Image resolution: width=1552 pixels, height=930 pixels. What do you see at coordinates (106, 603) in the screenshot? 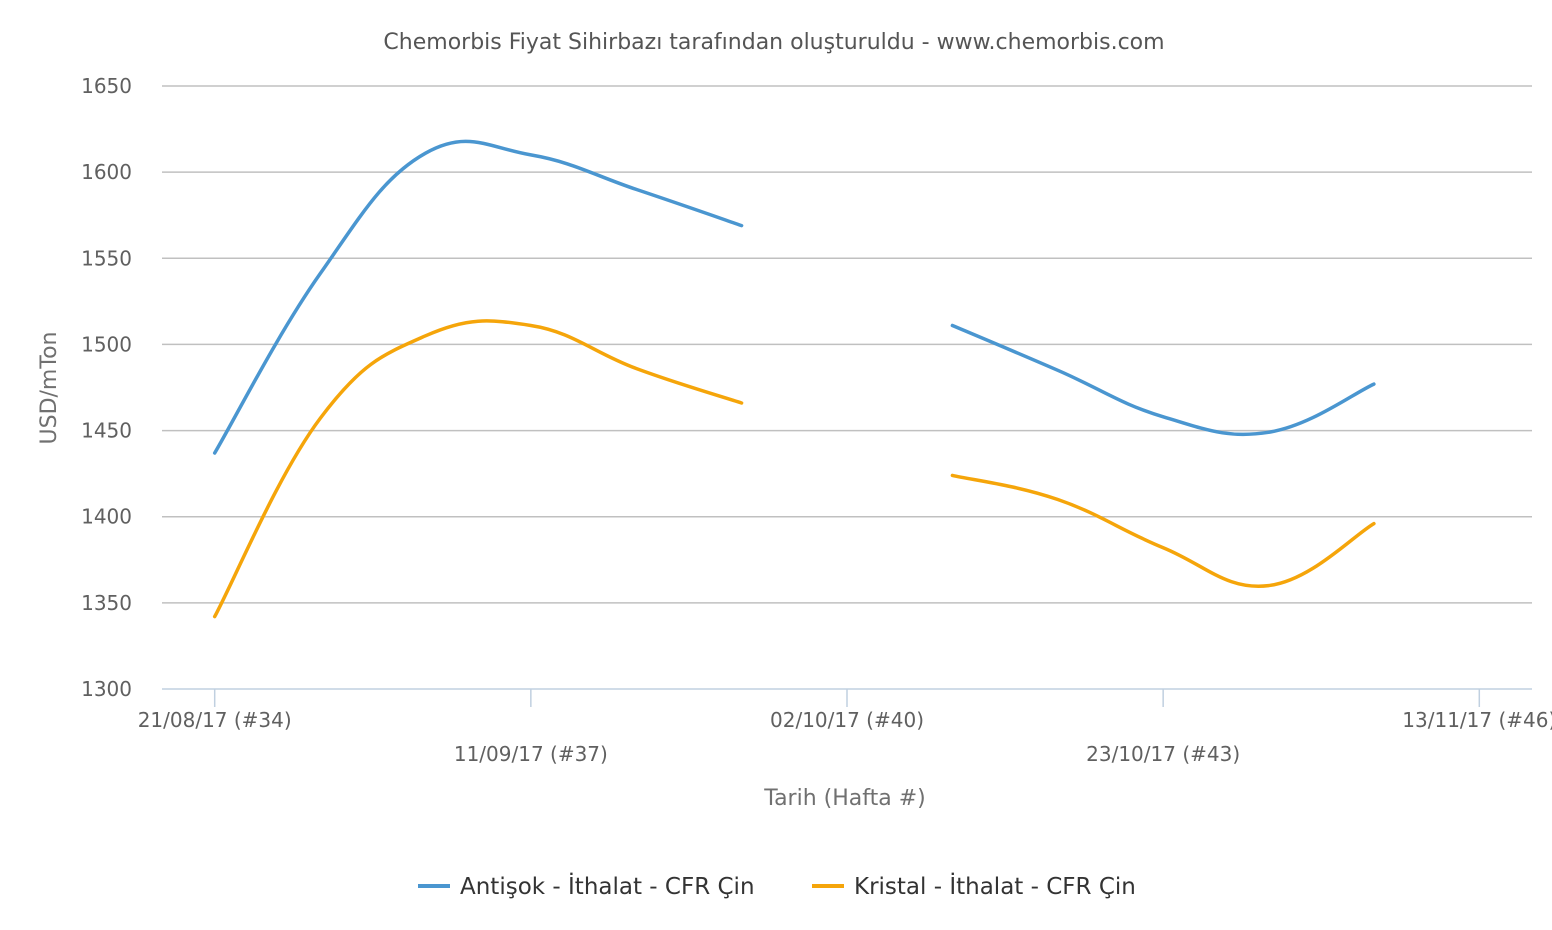
I see `y-tick-label: 1350` at bounding box center [106, 603].